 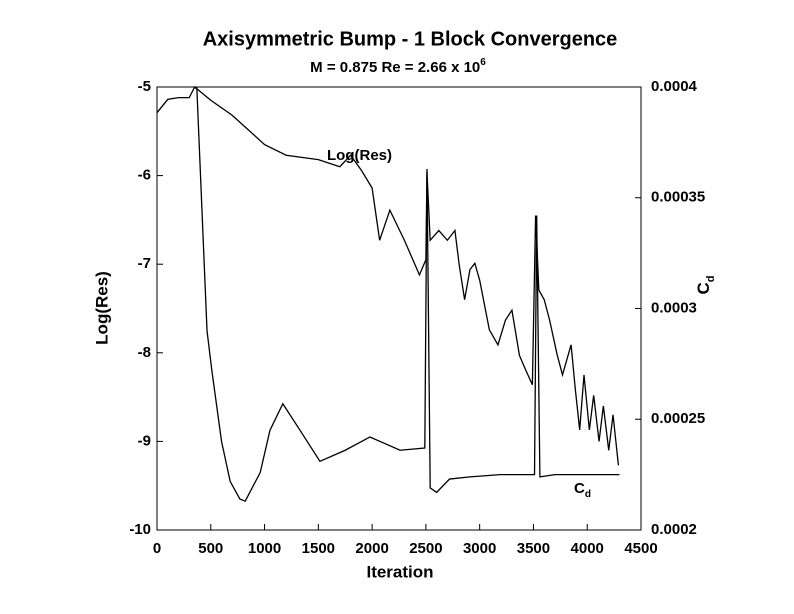 What do you see at coordinates (264, 548) in the screenshot?
I see `x-tick-label: 1000` at bounding box center [264, 548].